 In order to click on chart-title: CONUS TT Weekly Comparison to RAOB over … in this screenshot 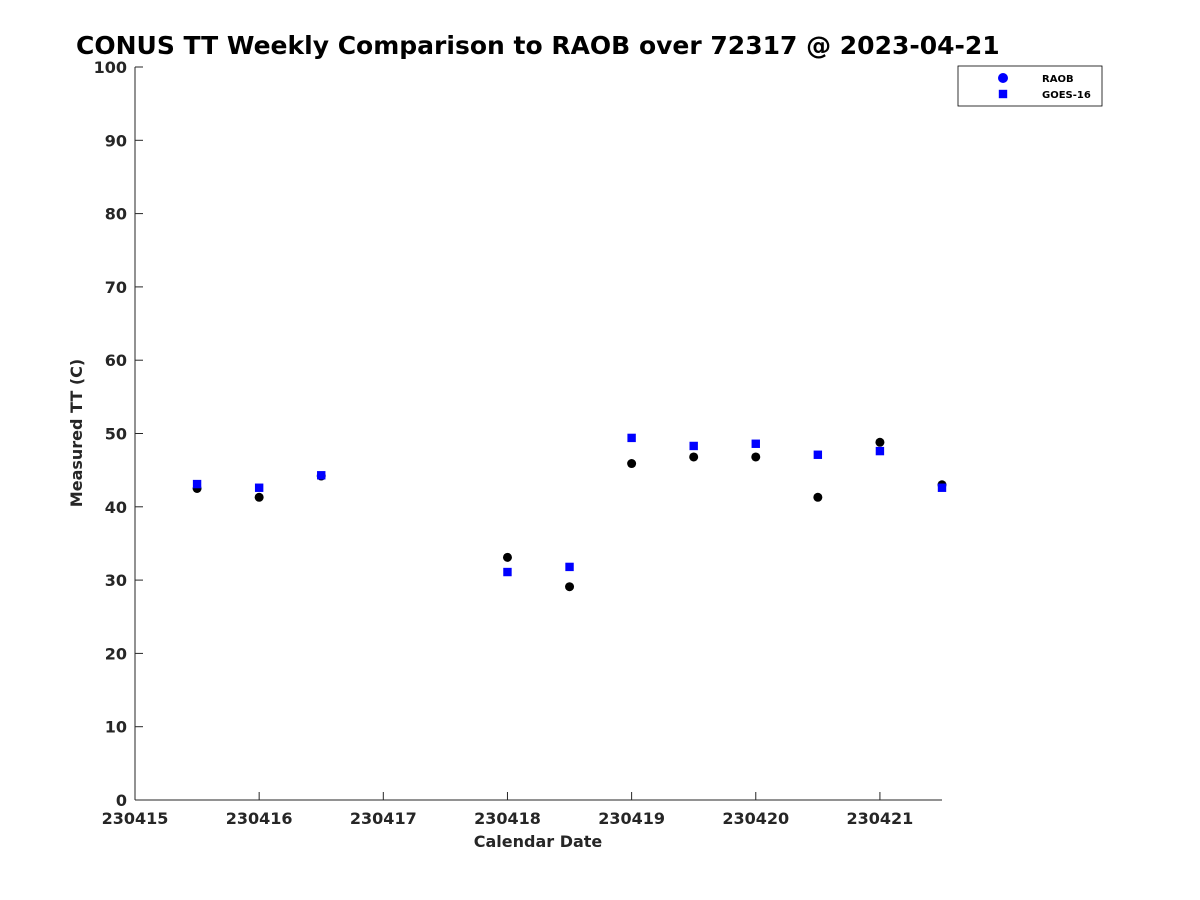, I will do `click(538, 45)`.